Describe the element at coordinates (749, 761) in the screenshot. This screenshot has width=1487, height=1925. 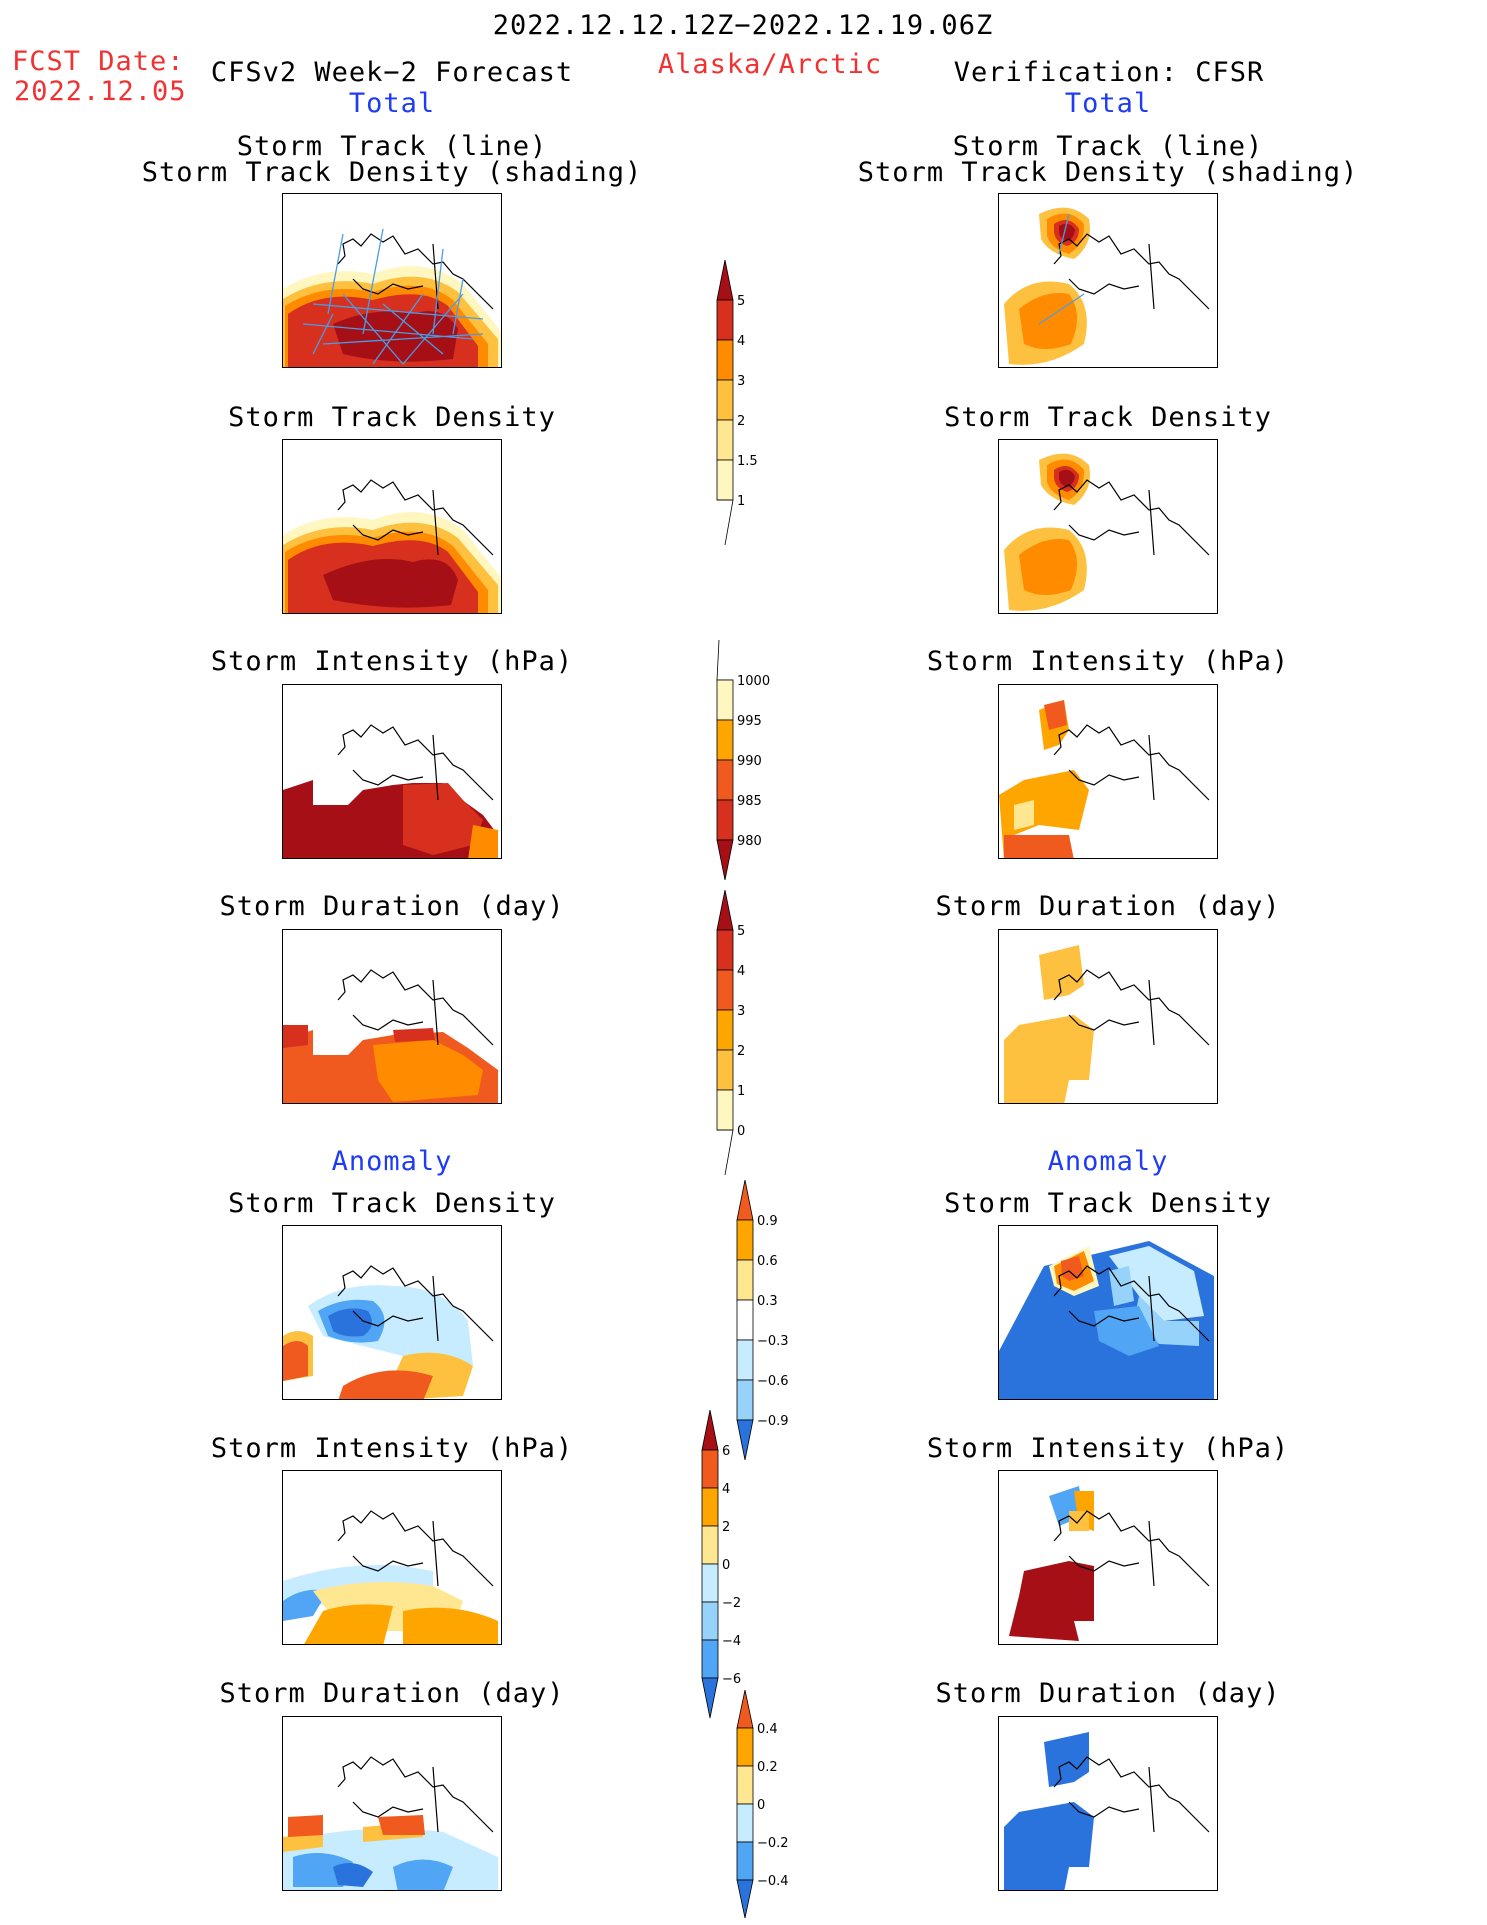
I see `tick-label: 990` at that location.